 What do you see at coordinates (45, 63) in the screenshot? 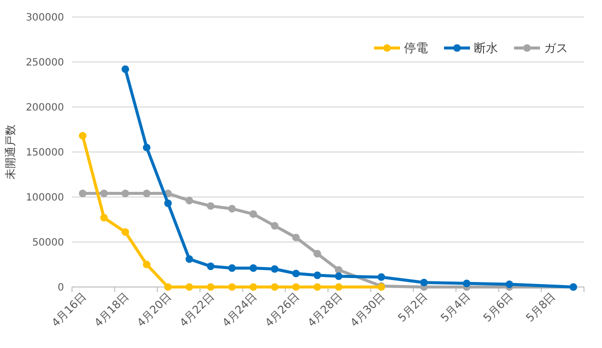
I see `y-tick-label: 250000` at bounding box center [45, 63].